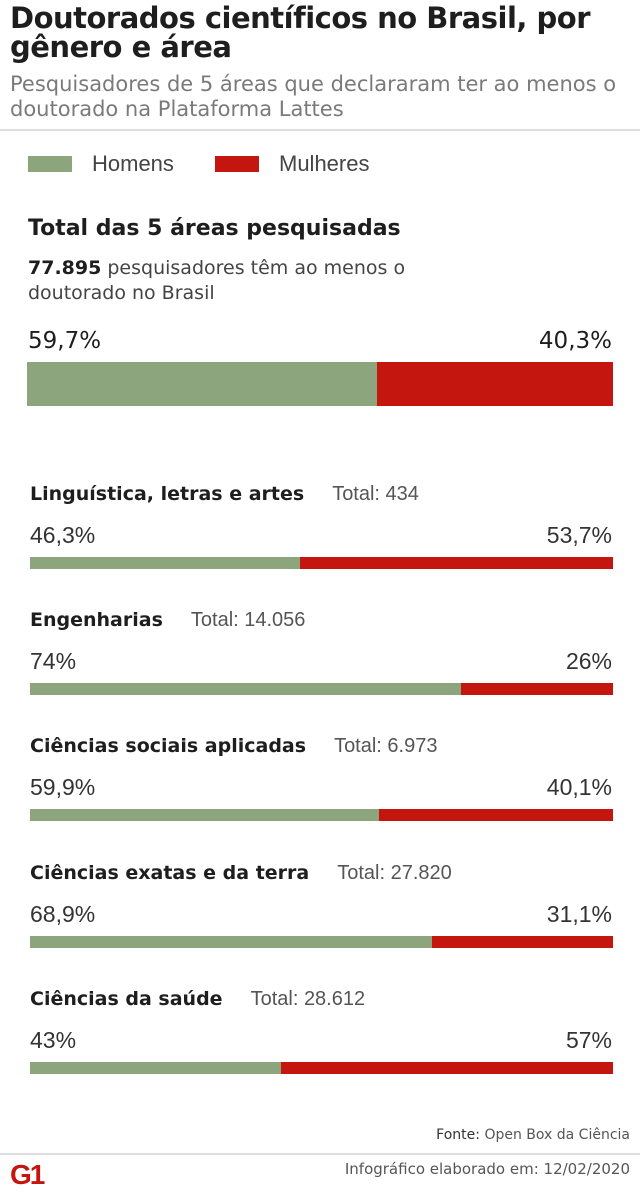 The width and height of the screenshot is (640, 1203). Describe the element at coordinates (202, 384) in the screenshot. I see `total-bar-homens` at that location.